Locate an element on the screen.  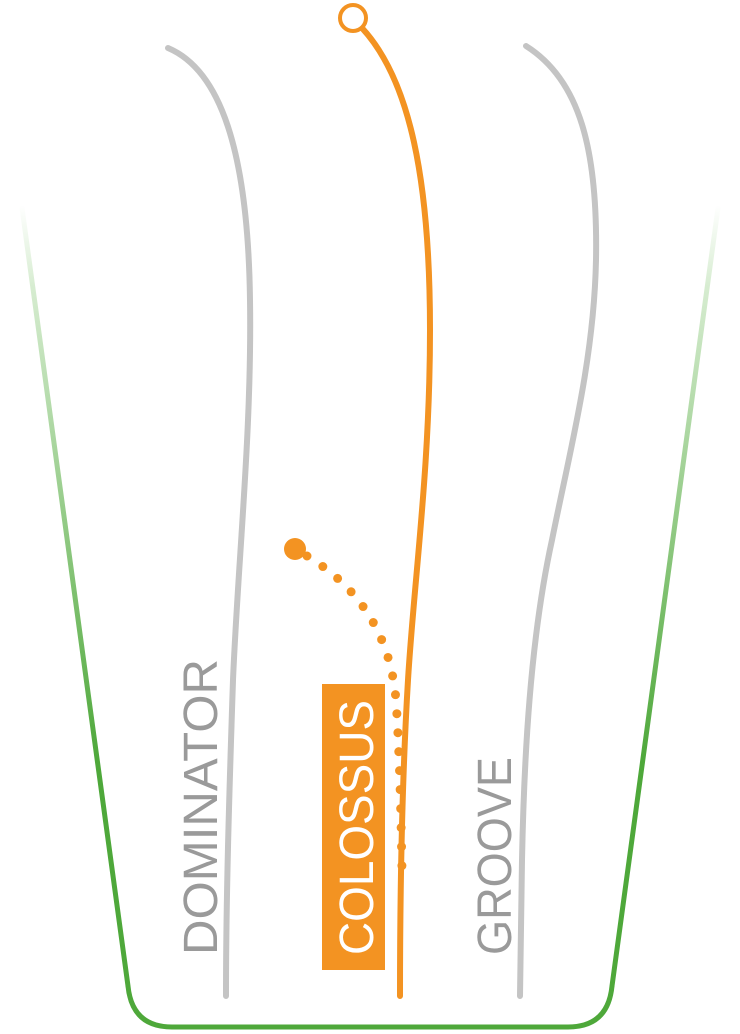
groove-label-group: GROOVE is located at coordinates (495, 856).